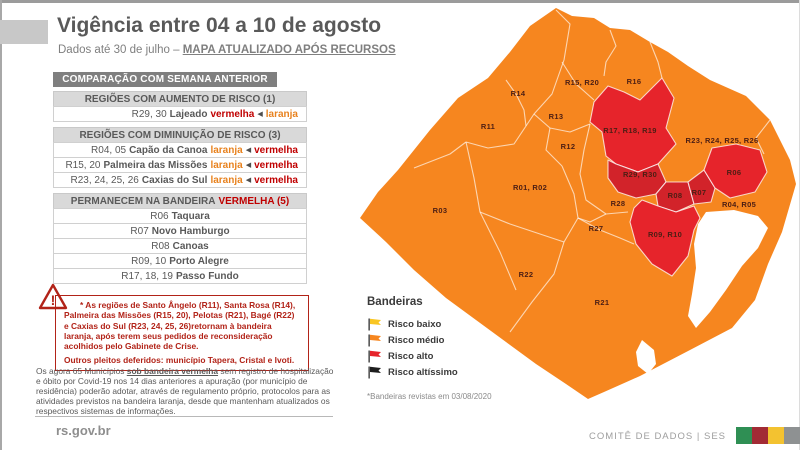 The width and height of the screenshot is (800, 450). I want to click on region-code: R09, 10, so click(149, 261).